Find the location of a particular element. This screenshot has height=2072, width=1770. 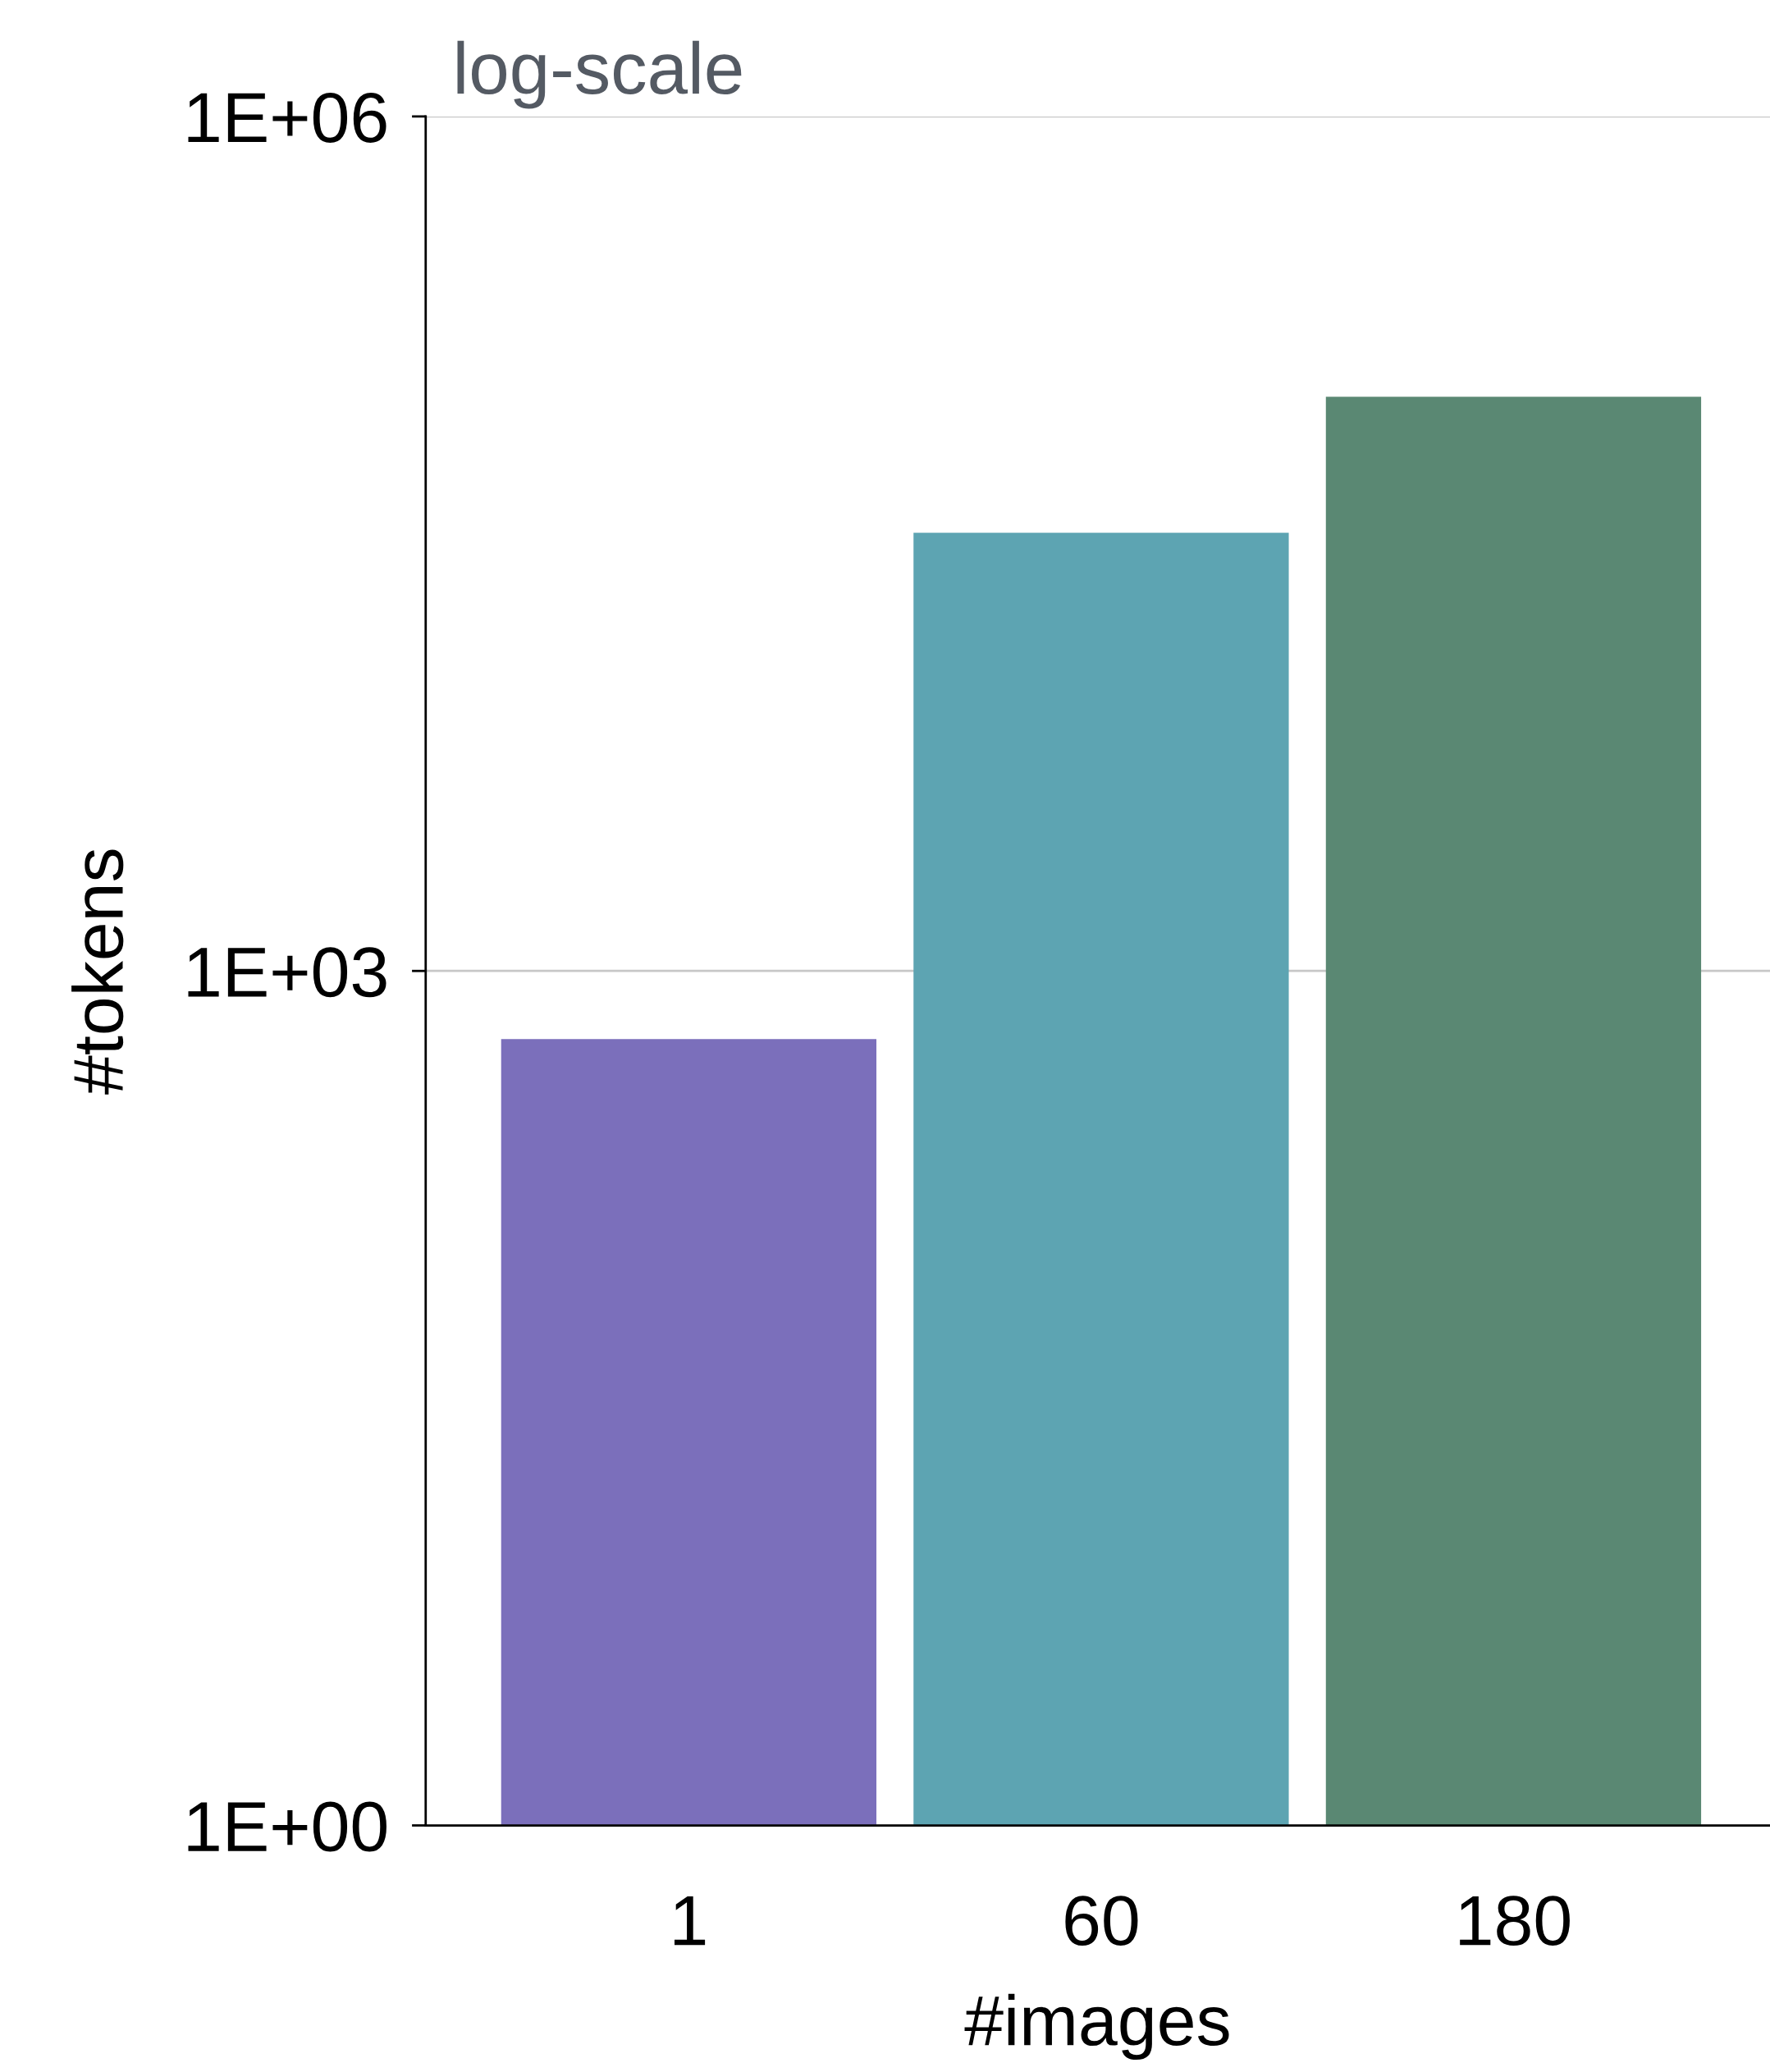

chart-title: log-scale is located at coordinates (599, 74).